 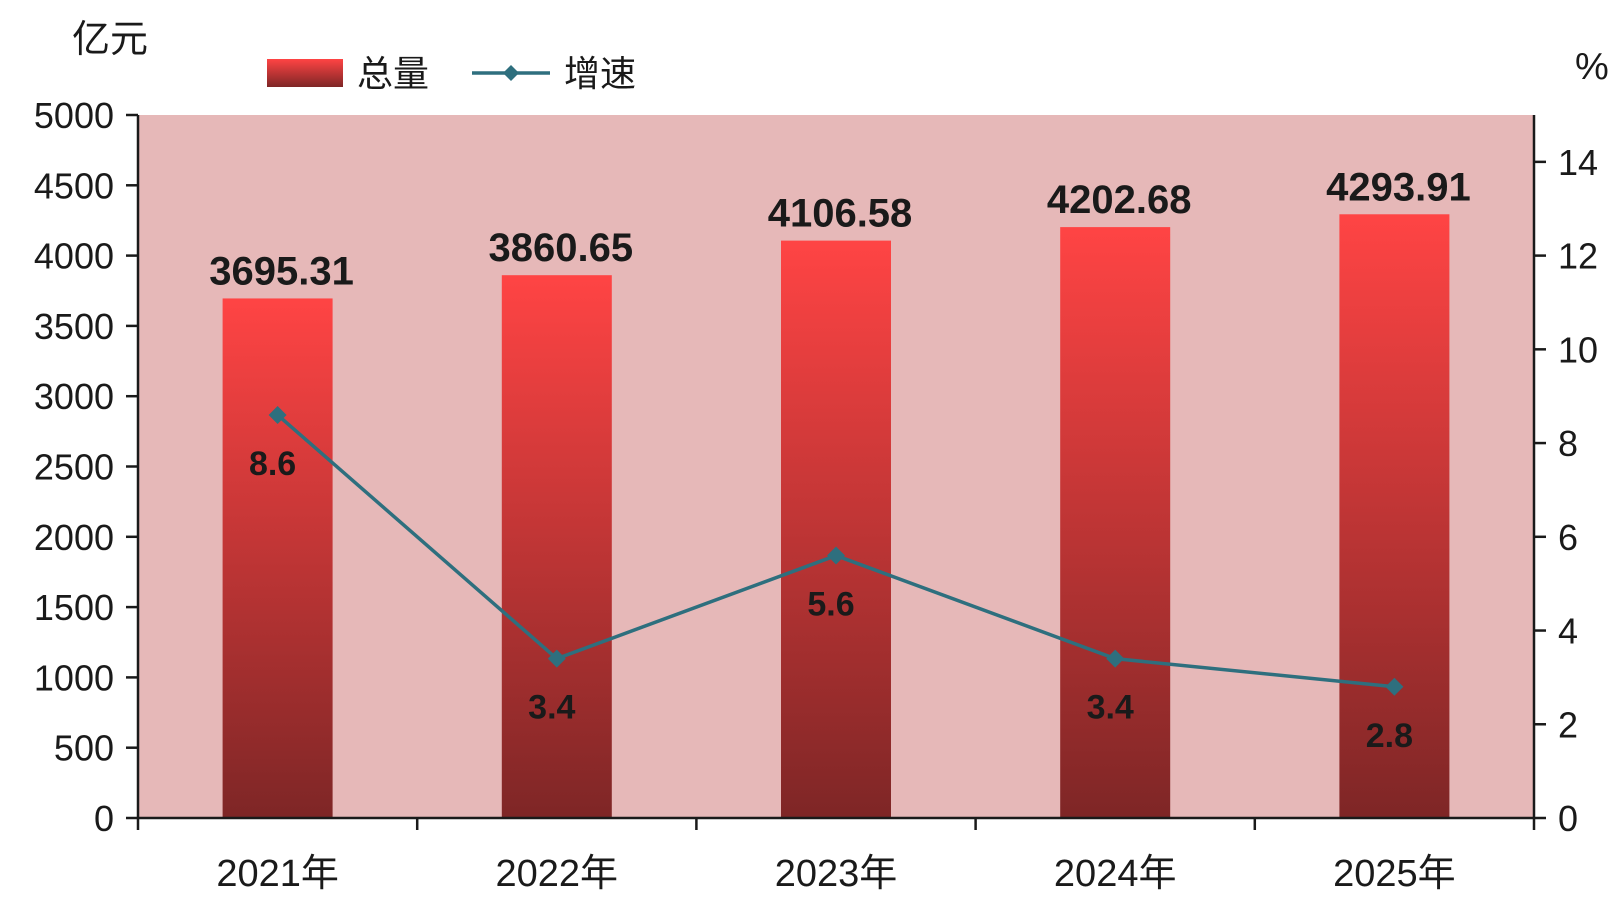 I want to click on left-tick-label-2: 1000, so click(x=74, y=677).